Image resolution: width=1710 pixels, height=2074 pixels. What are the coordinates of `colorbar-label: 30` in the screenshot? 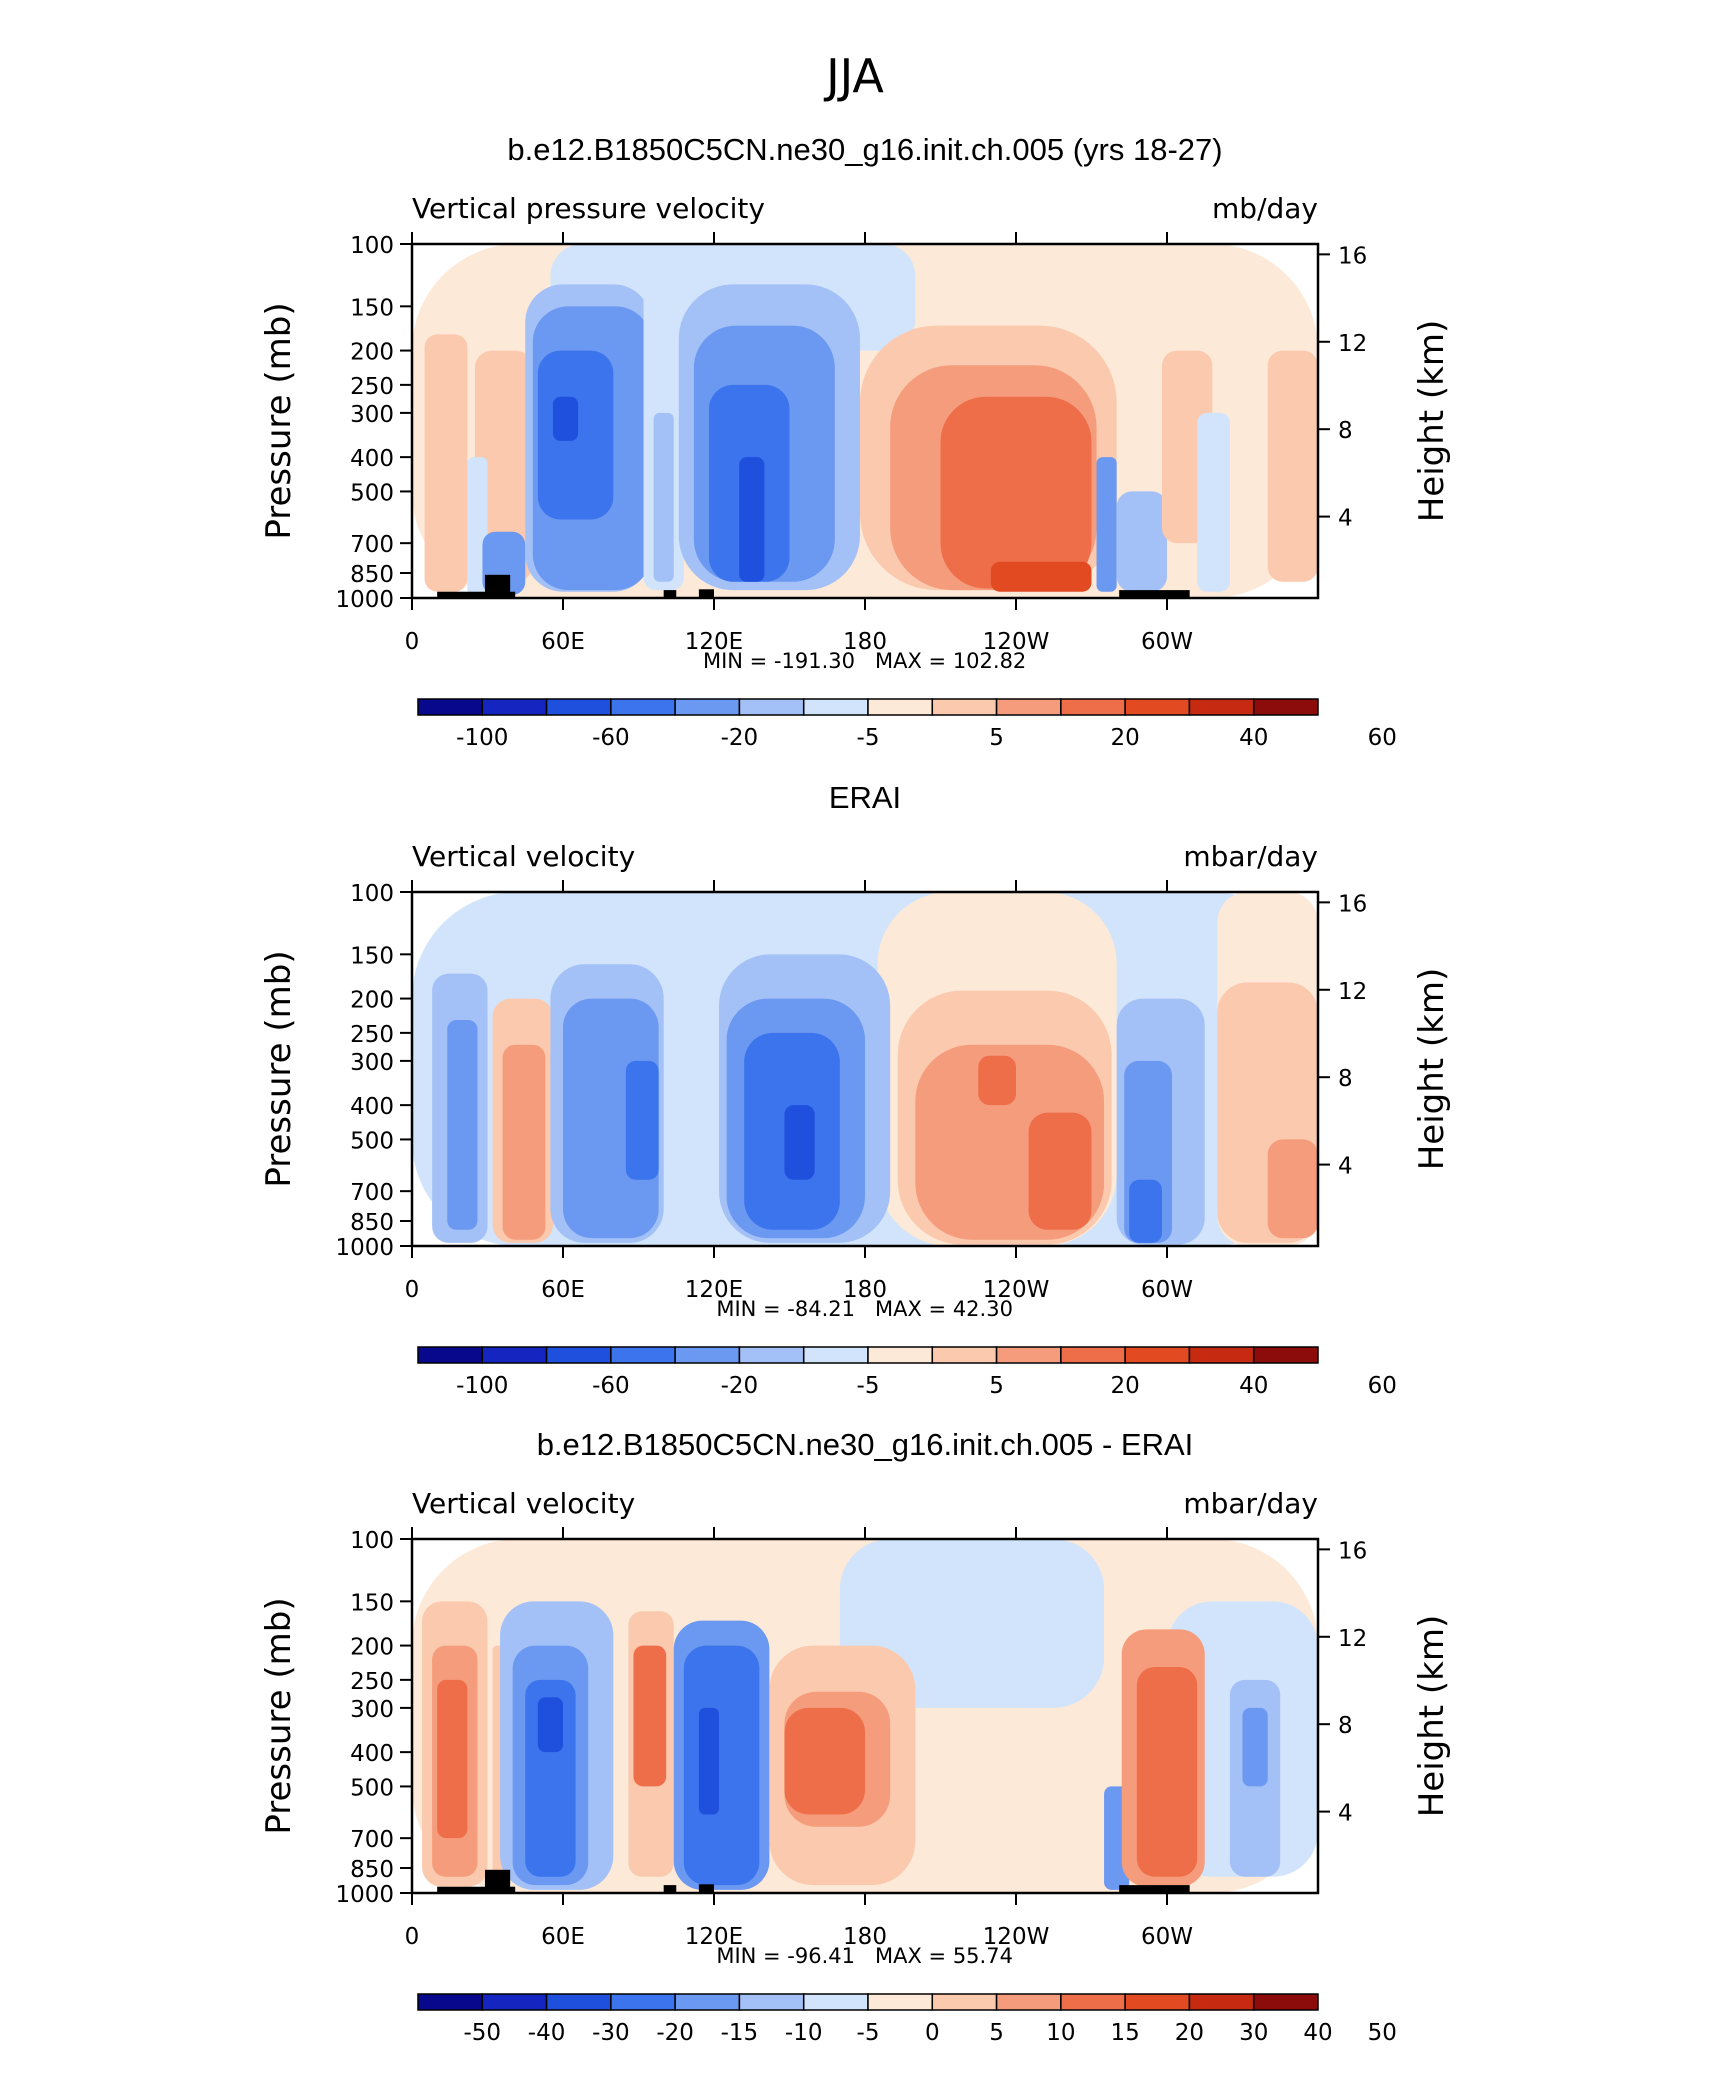 It's located at (1253, 2033).